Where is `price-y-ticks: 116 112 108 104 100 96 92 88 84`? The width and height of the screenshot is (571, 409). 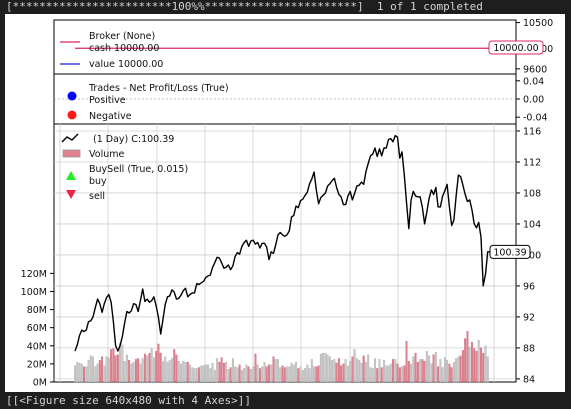 price-y-ticks: 116 112 108 104 100 96 92 88 84 is located at coordinates (528, 255).